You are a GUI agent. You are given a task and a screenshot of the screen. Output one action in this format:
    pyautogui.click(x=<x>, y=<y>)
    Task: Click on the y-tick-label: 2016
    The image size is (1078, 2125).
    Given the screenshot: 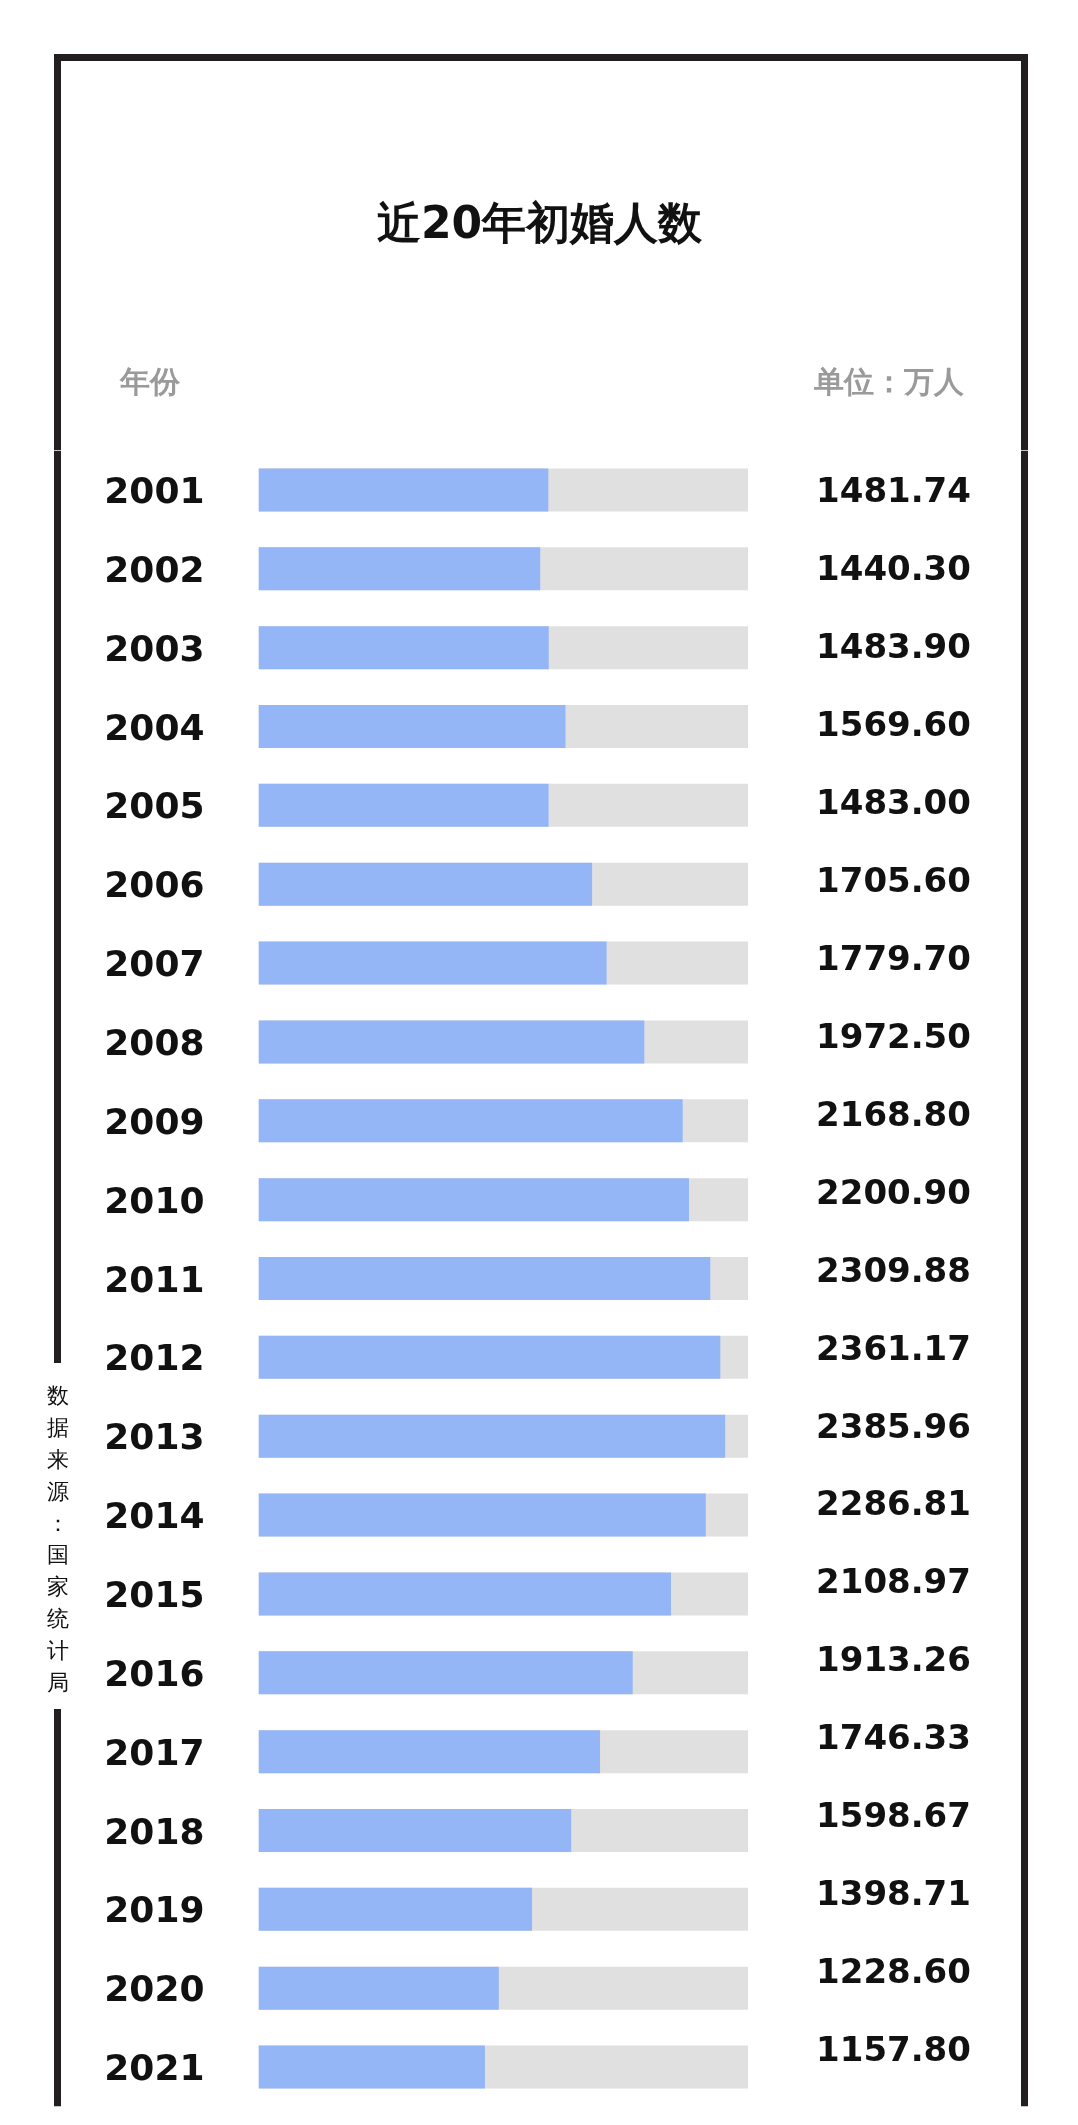 What is the action you would take?
    pyautogui.click(x=154, y=1673)
    